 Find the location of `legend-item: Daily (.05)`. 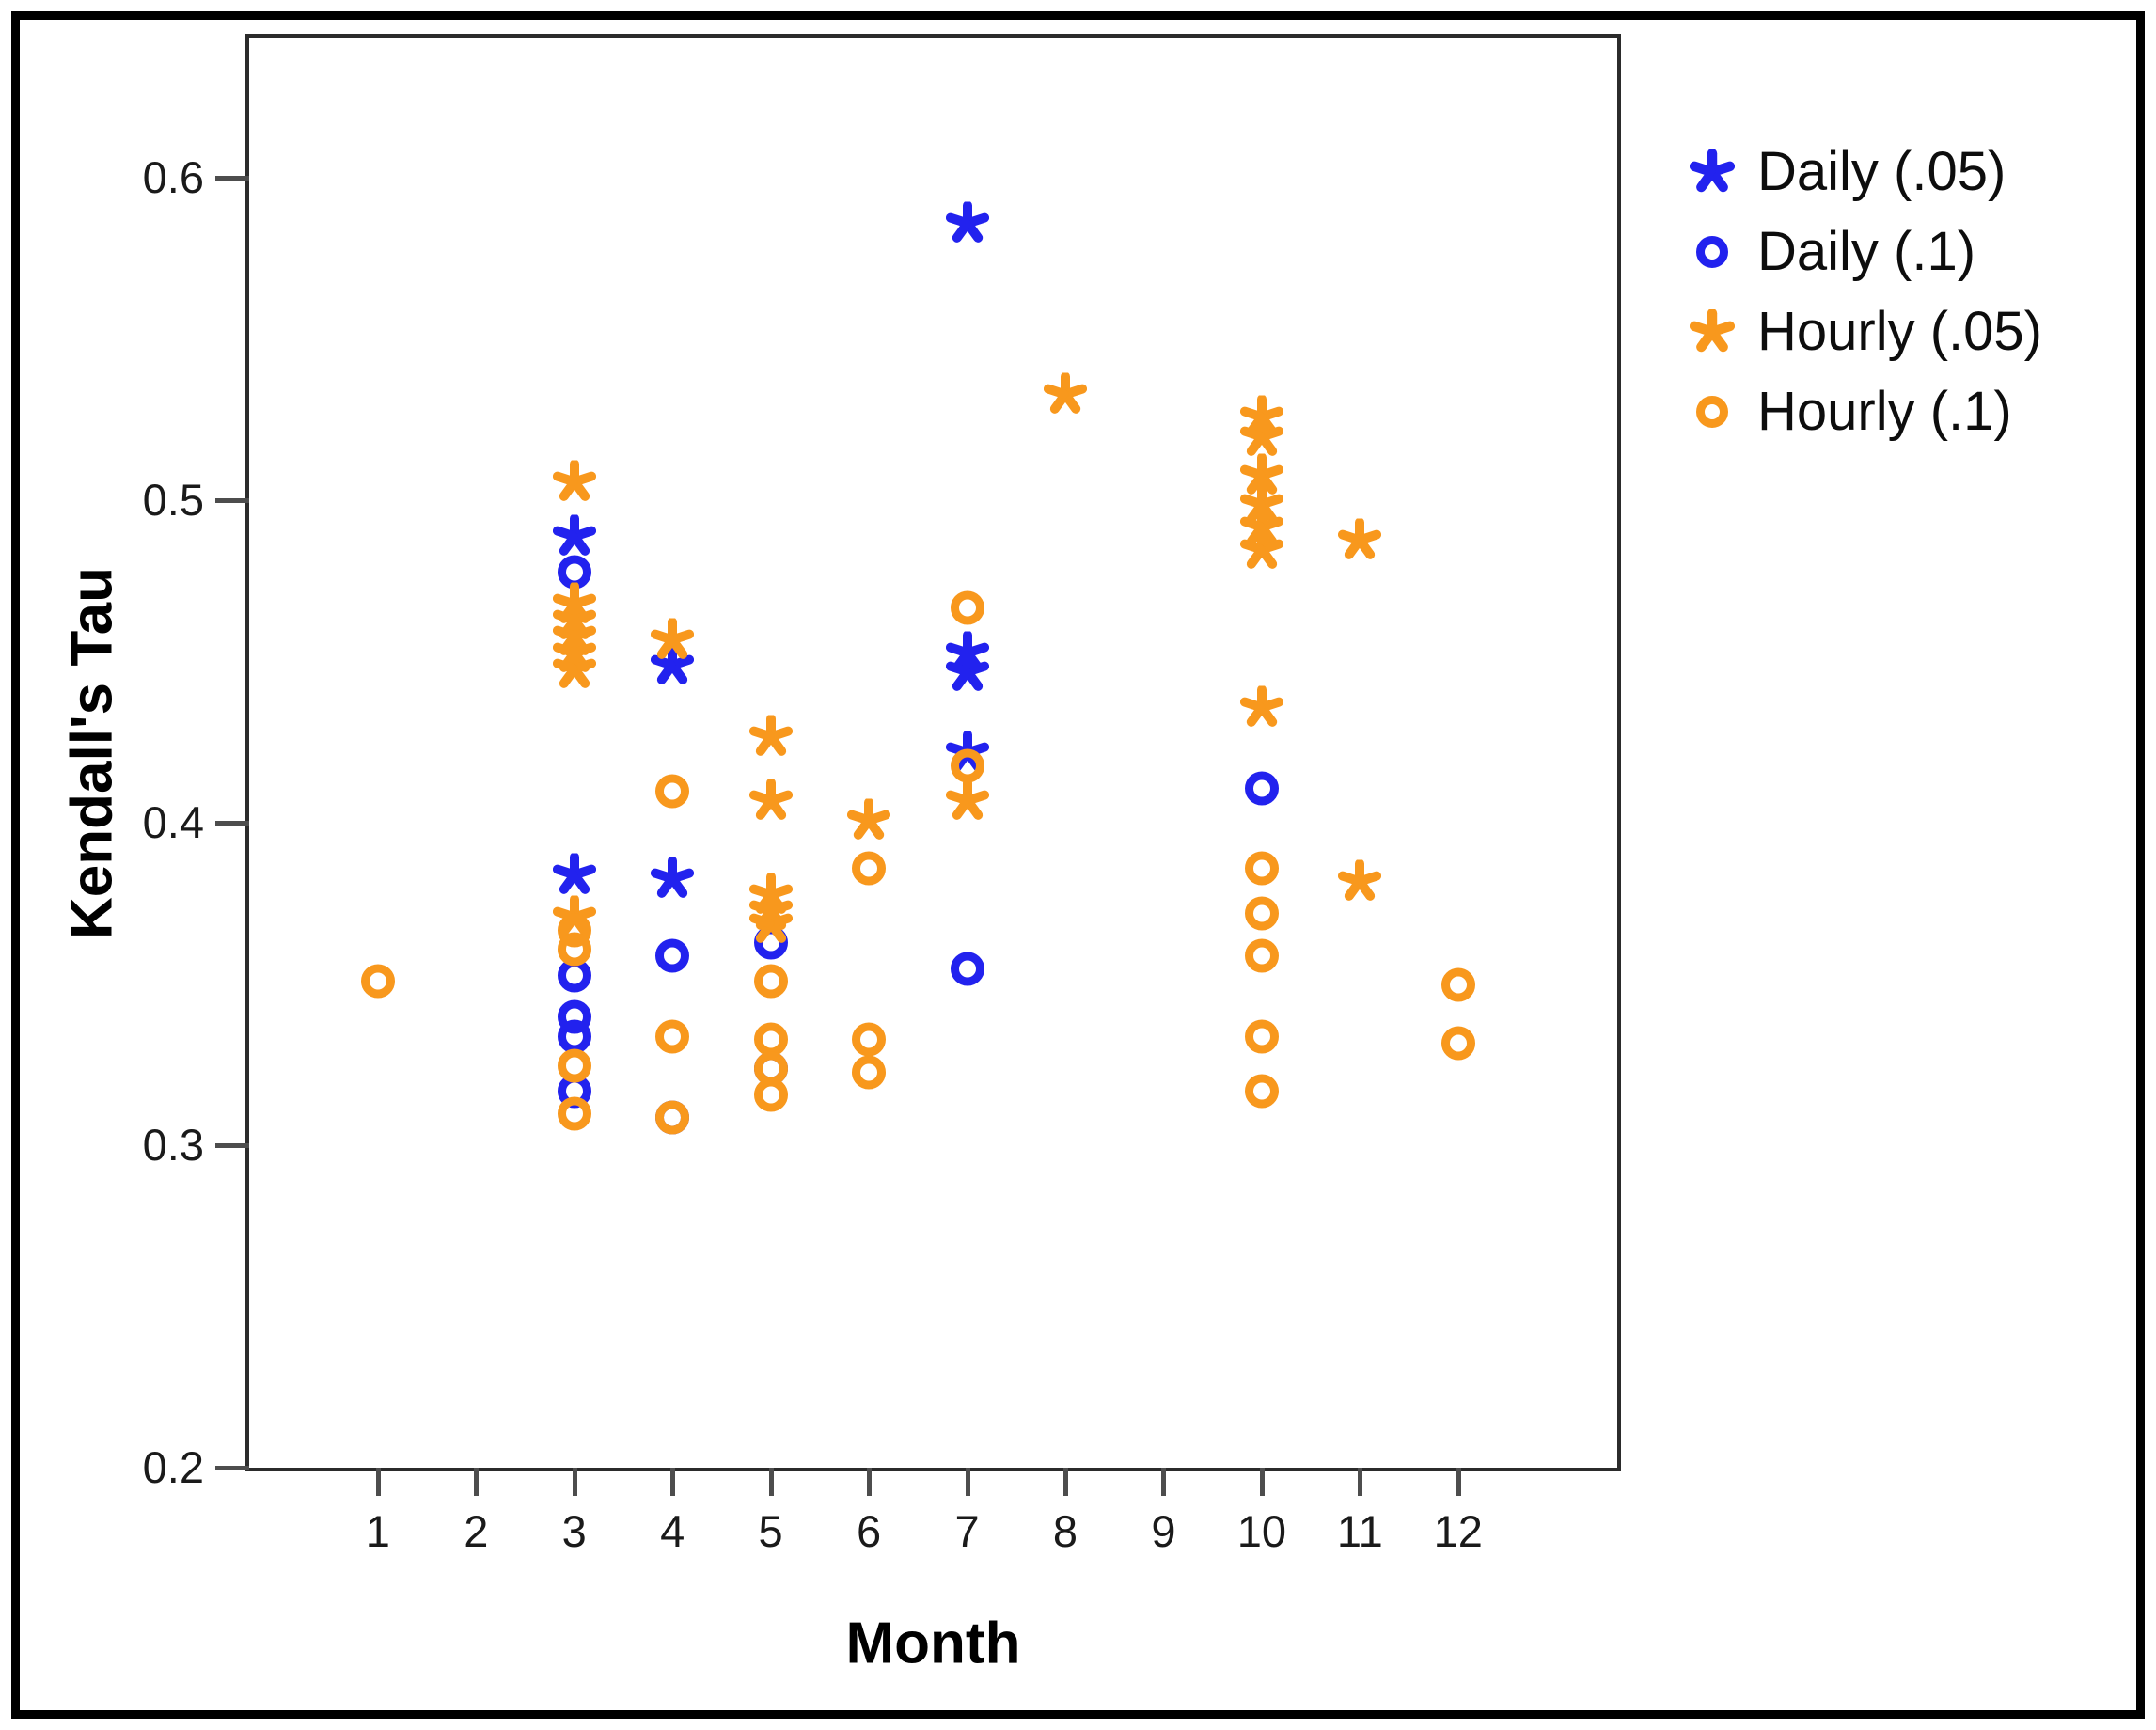

legend-item: Daily (.05) is located at coordinates (1847, 172).